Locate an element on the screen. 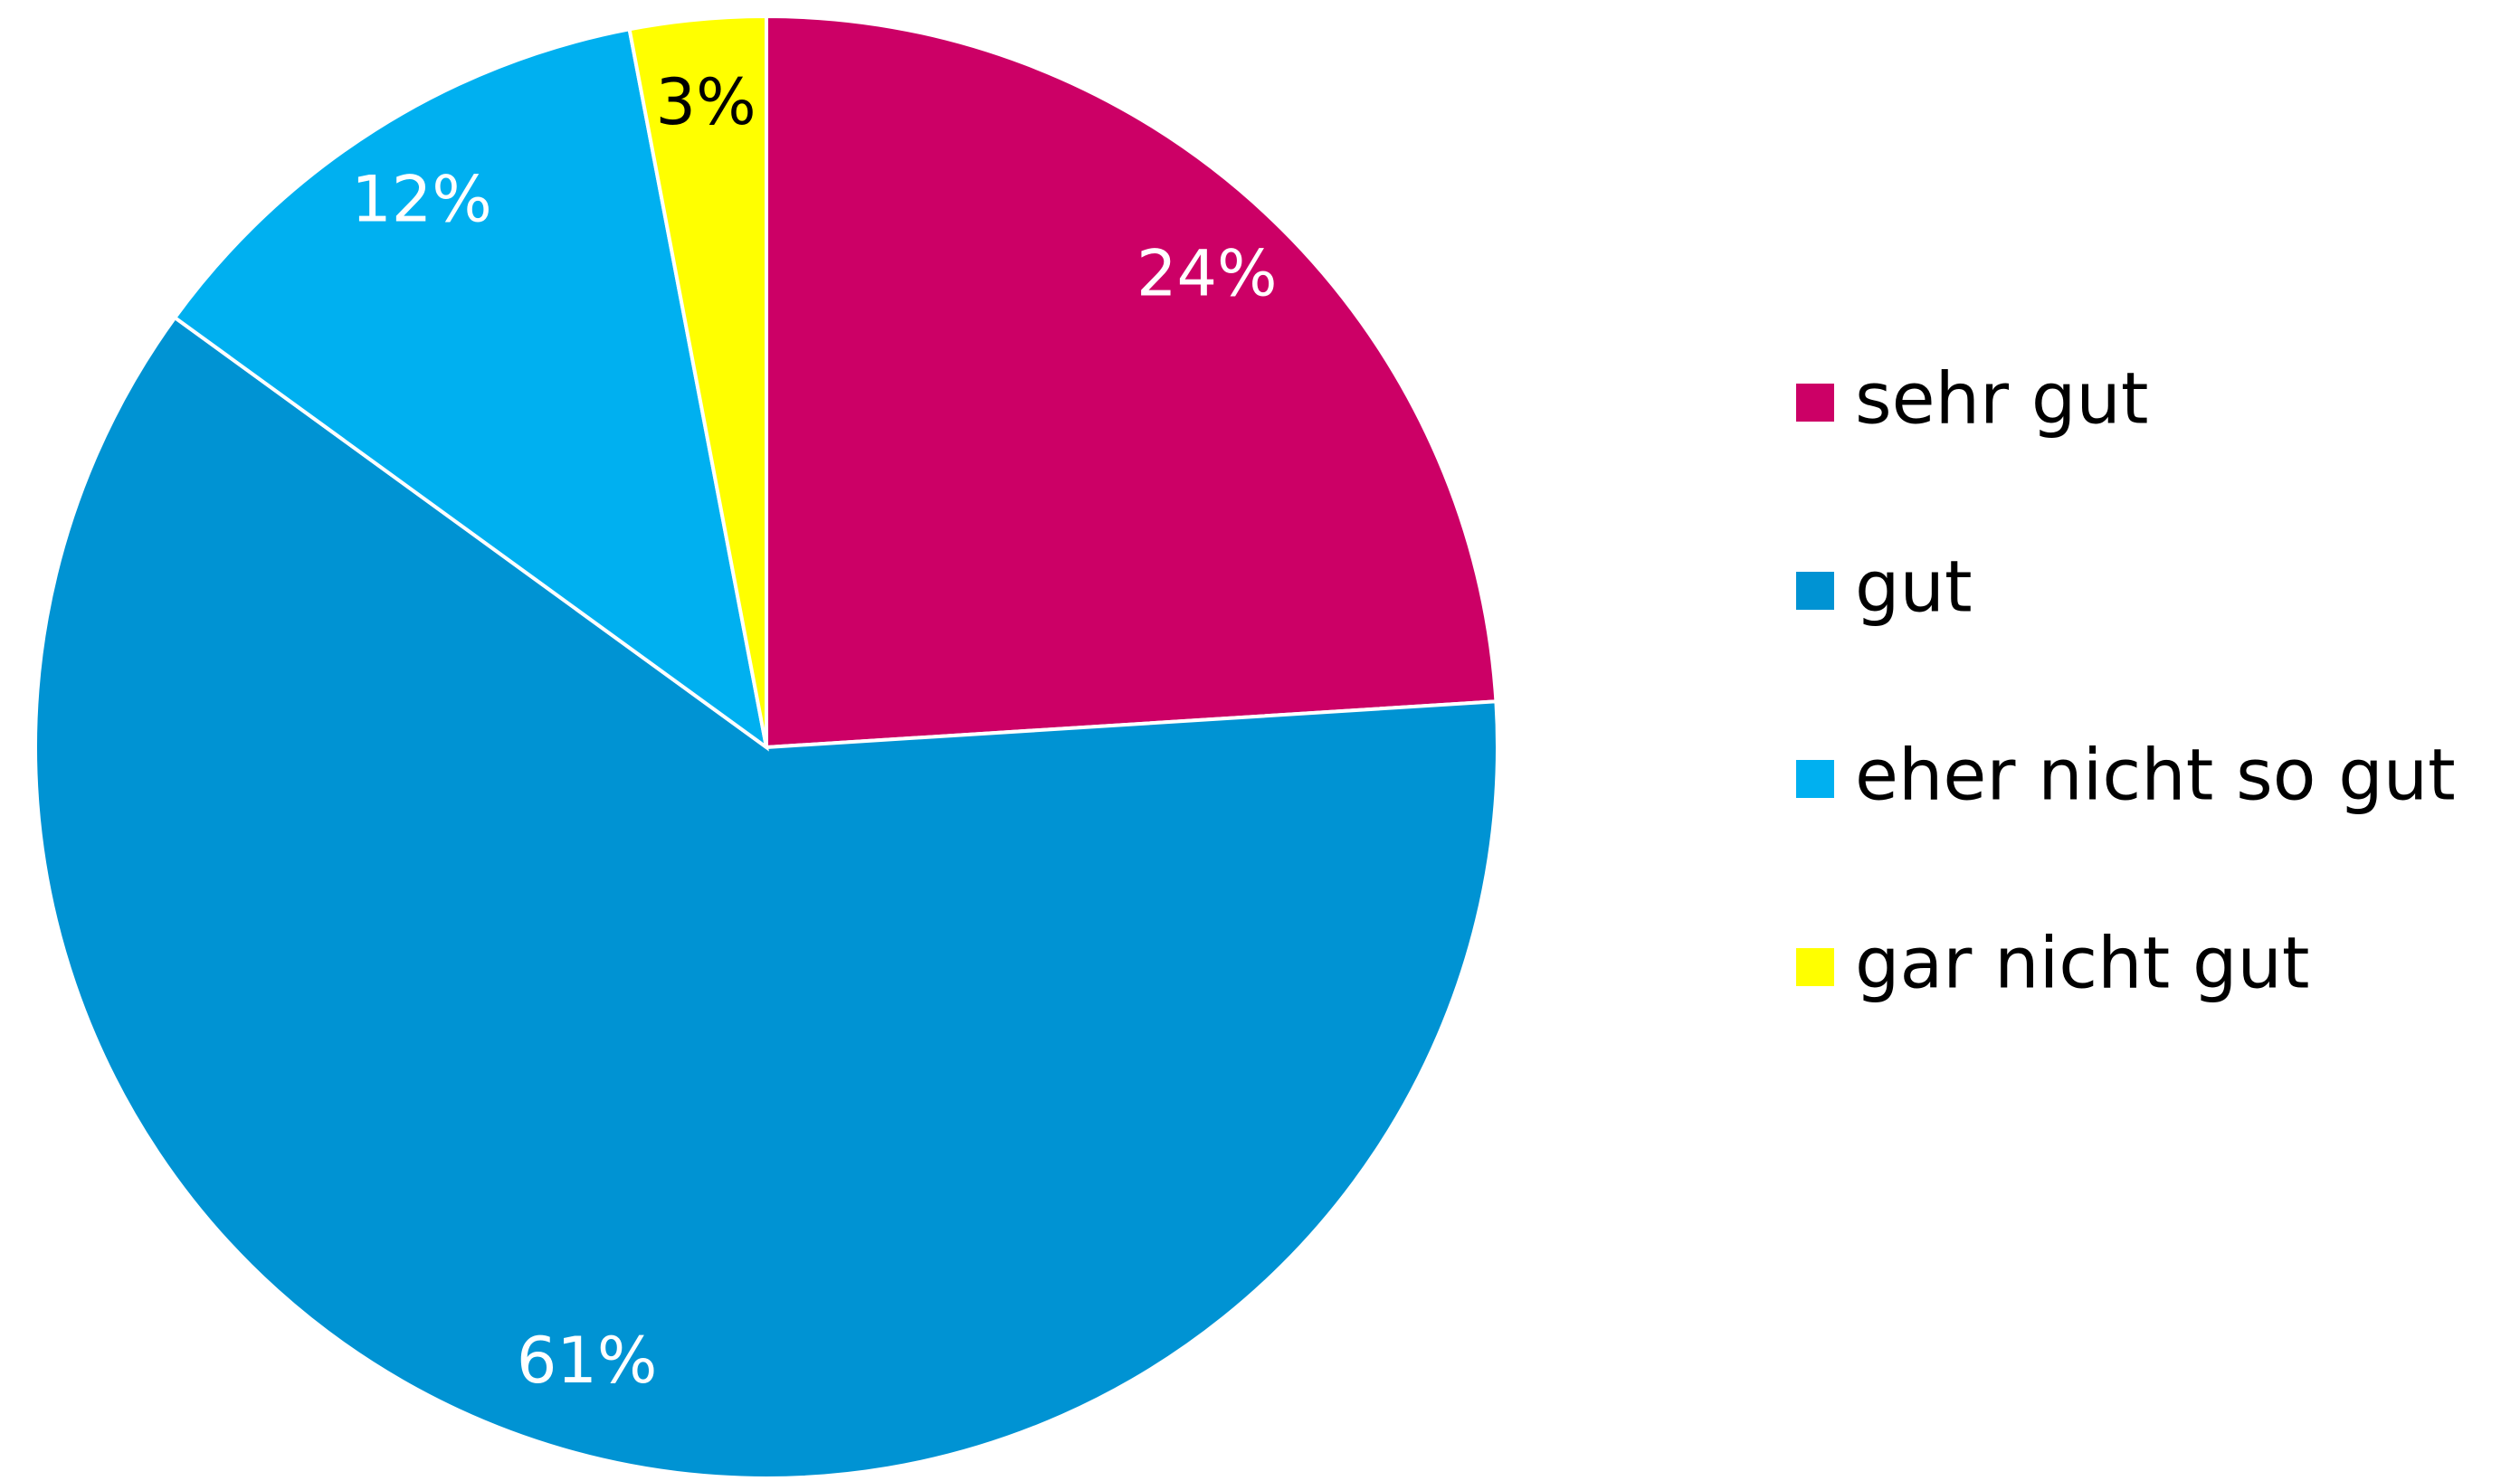 This screenshot has height=1481, width=2520. data-label: 24% is located at coordinates (1207, 274).